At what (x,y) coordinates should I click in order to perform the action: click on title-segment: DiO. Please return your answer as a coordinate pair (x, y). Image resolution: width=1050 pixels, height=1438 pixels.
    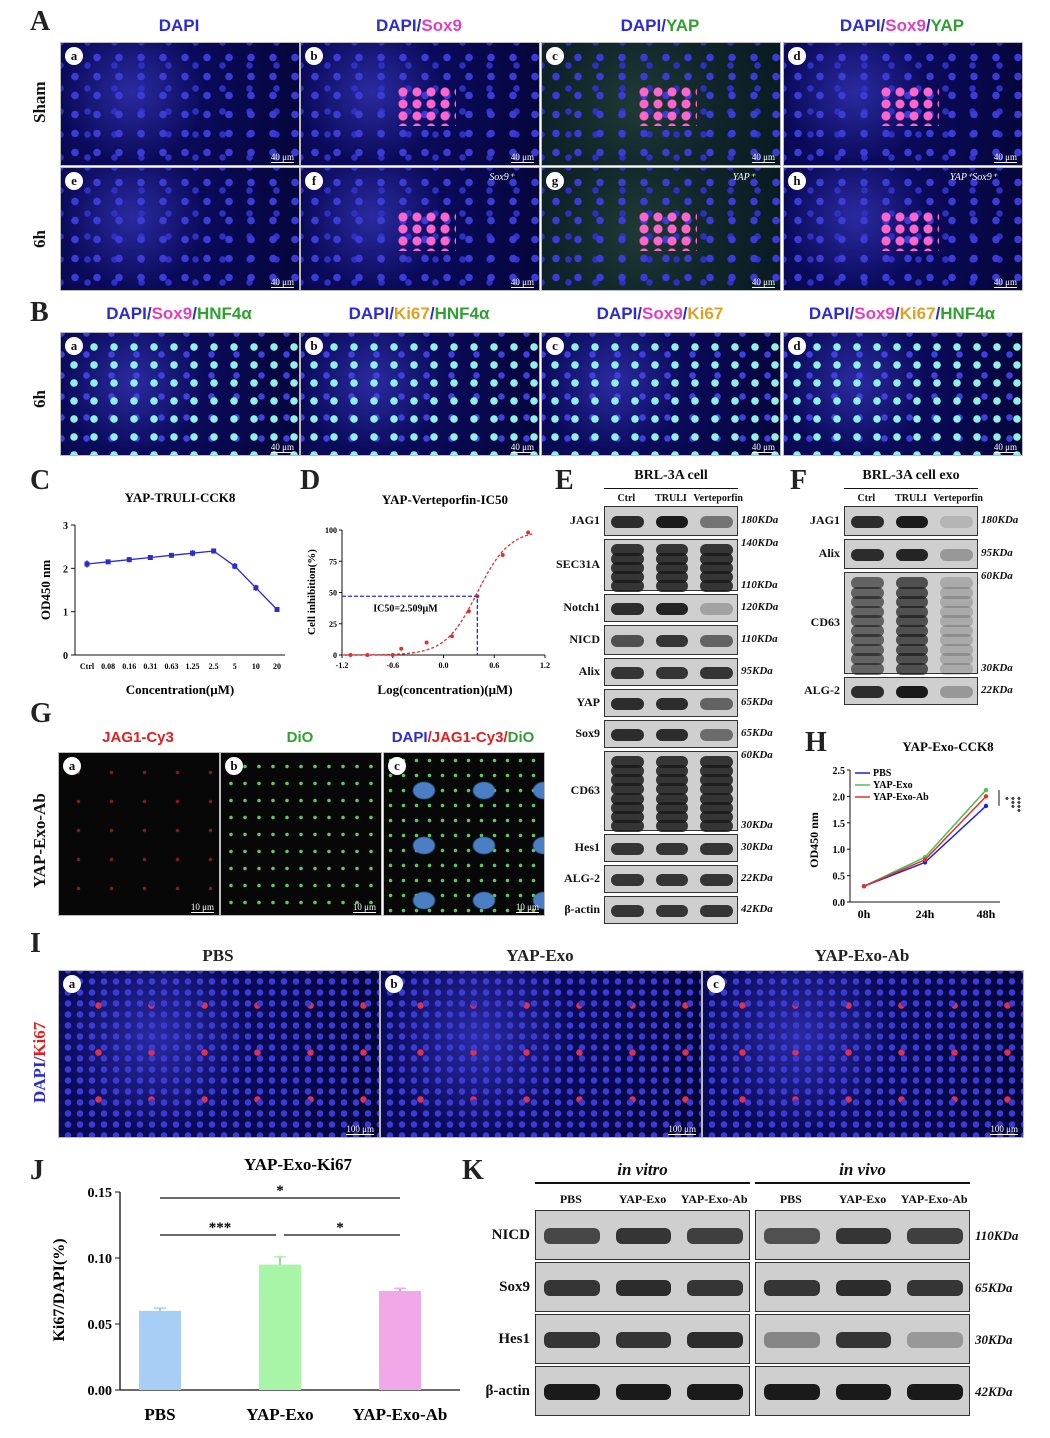
    Looking at the image, I should click on (300, 737).